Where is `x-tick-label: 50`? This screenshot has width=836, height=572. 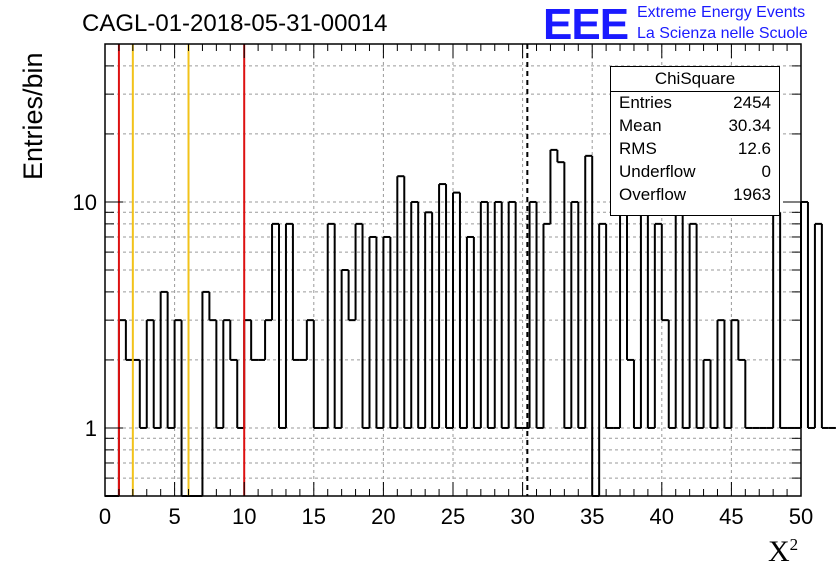 x-tick-label: 50 is located at coordinates (801, 516).